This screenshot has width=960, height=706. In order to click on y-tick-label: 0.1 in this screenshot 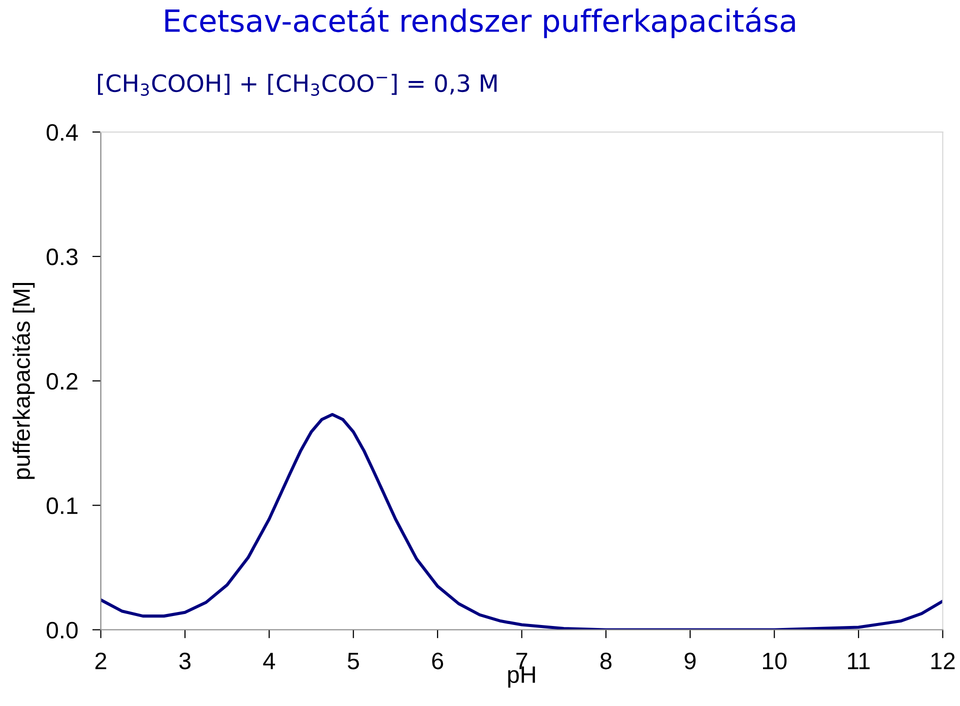, I will do `click(62, 505)`.